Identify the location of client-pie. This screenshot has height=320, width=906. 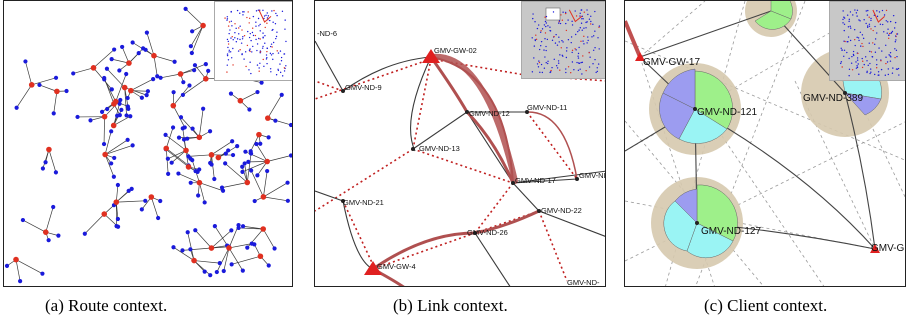
(773, 15).